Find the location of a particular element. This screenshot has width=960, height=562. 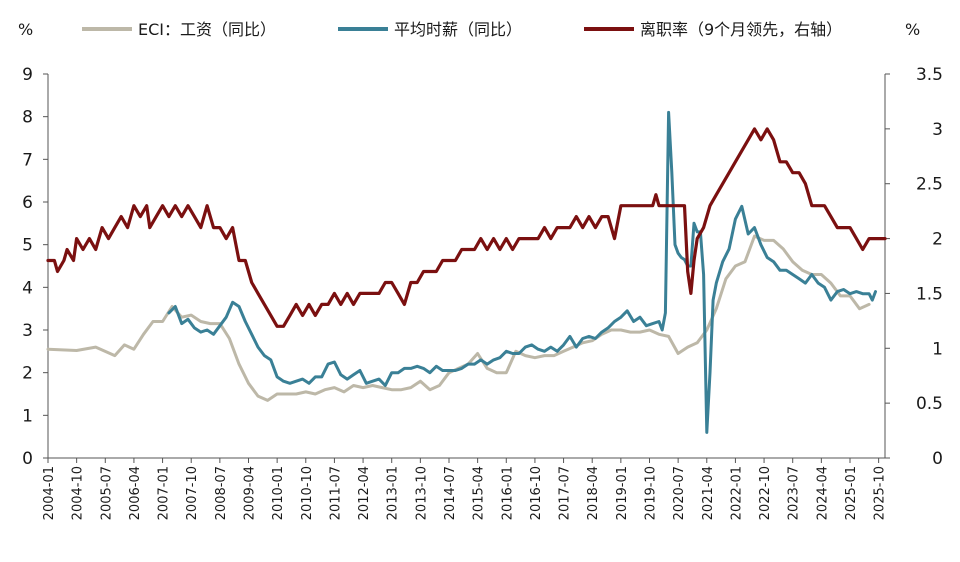

left-tick-label: 7 is located at coordinates (27, 160).